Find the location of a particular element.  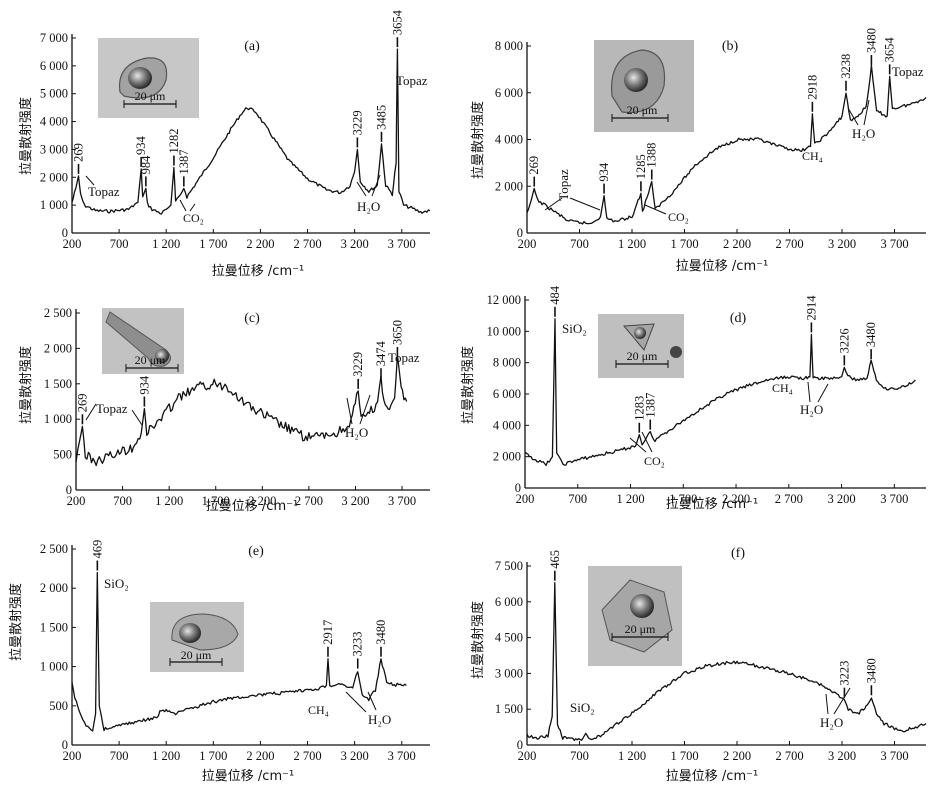

panel-label: (a) is located at coordinates (252, 46).